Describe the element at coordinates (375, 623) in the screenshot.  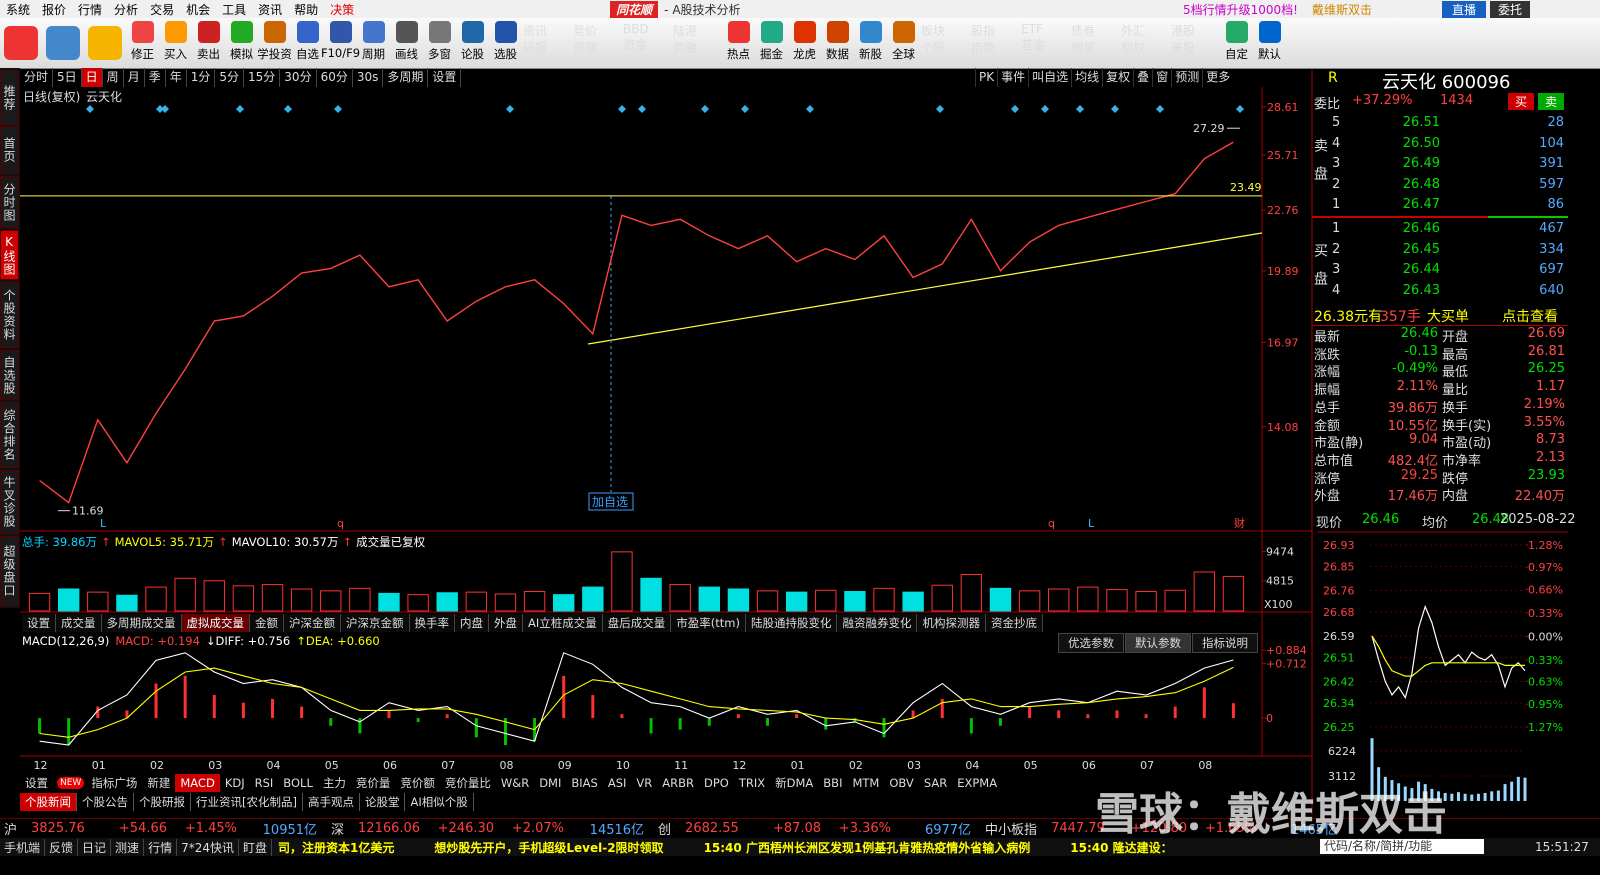
I see `indicator-tab: 沪深京金额` at that location.